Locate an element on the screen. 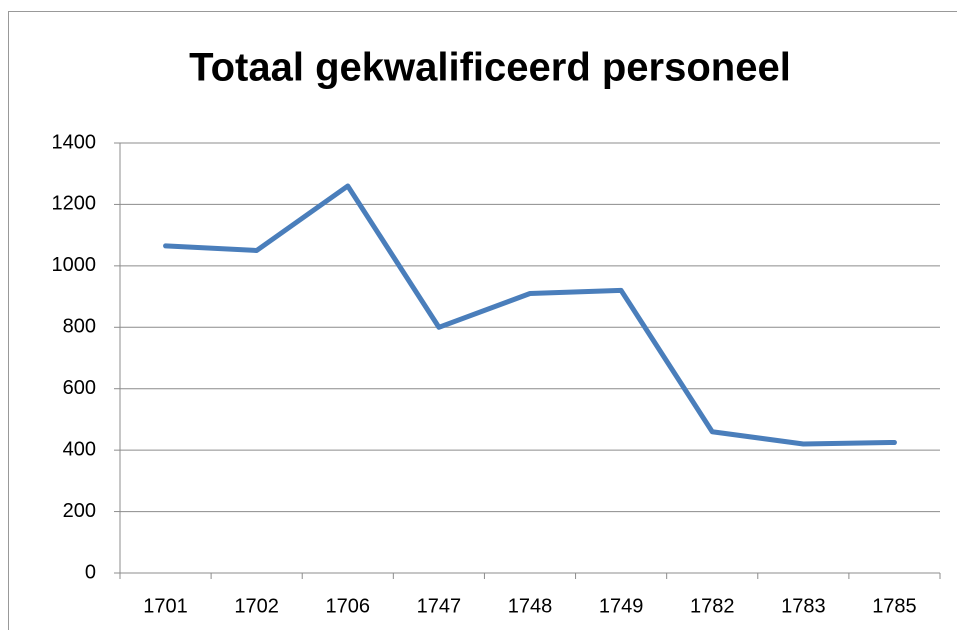 Image resolution: width=957 pixels, height=630 pixels. y-tick-label: 0 is located at coordinates (90, 572).